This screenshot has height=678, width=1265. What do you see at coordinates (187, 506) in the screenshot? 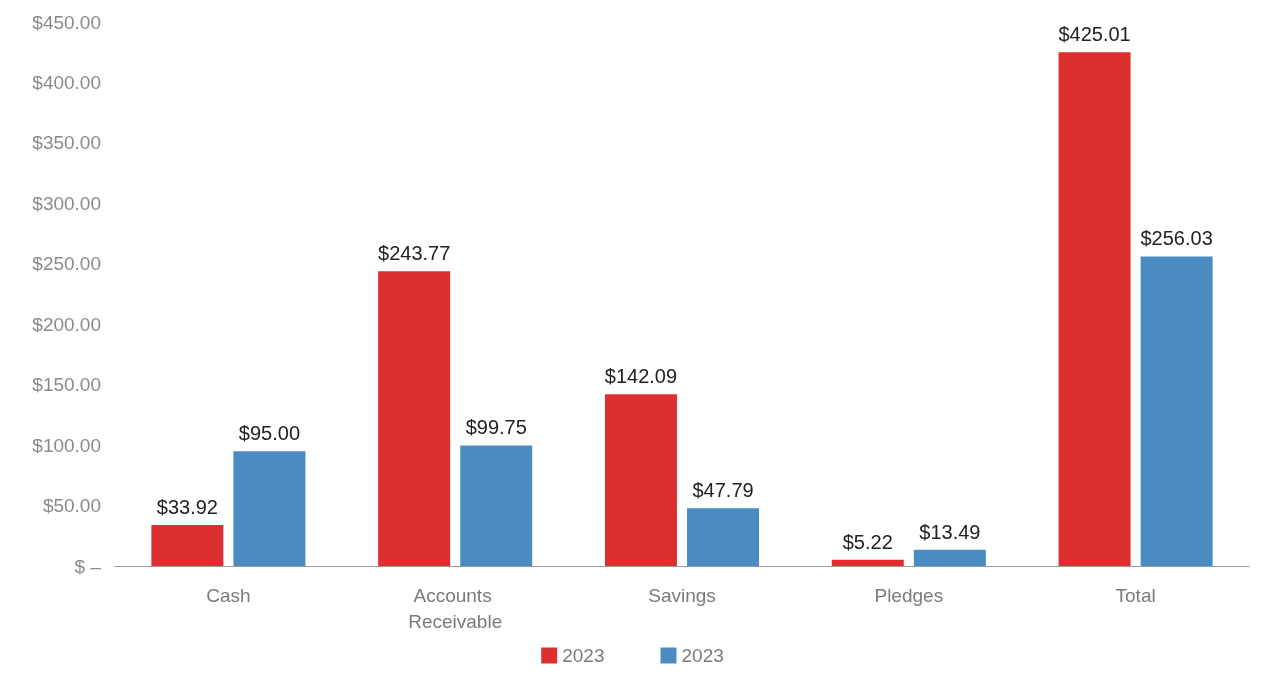
I see `data-label: $33.92` at bounding box center [187, 506].